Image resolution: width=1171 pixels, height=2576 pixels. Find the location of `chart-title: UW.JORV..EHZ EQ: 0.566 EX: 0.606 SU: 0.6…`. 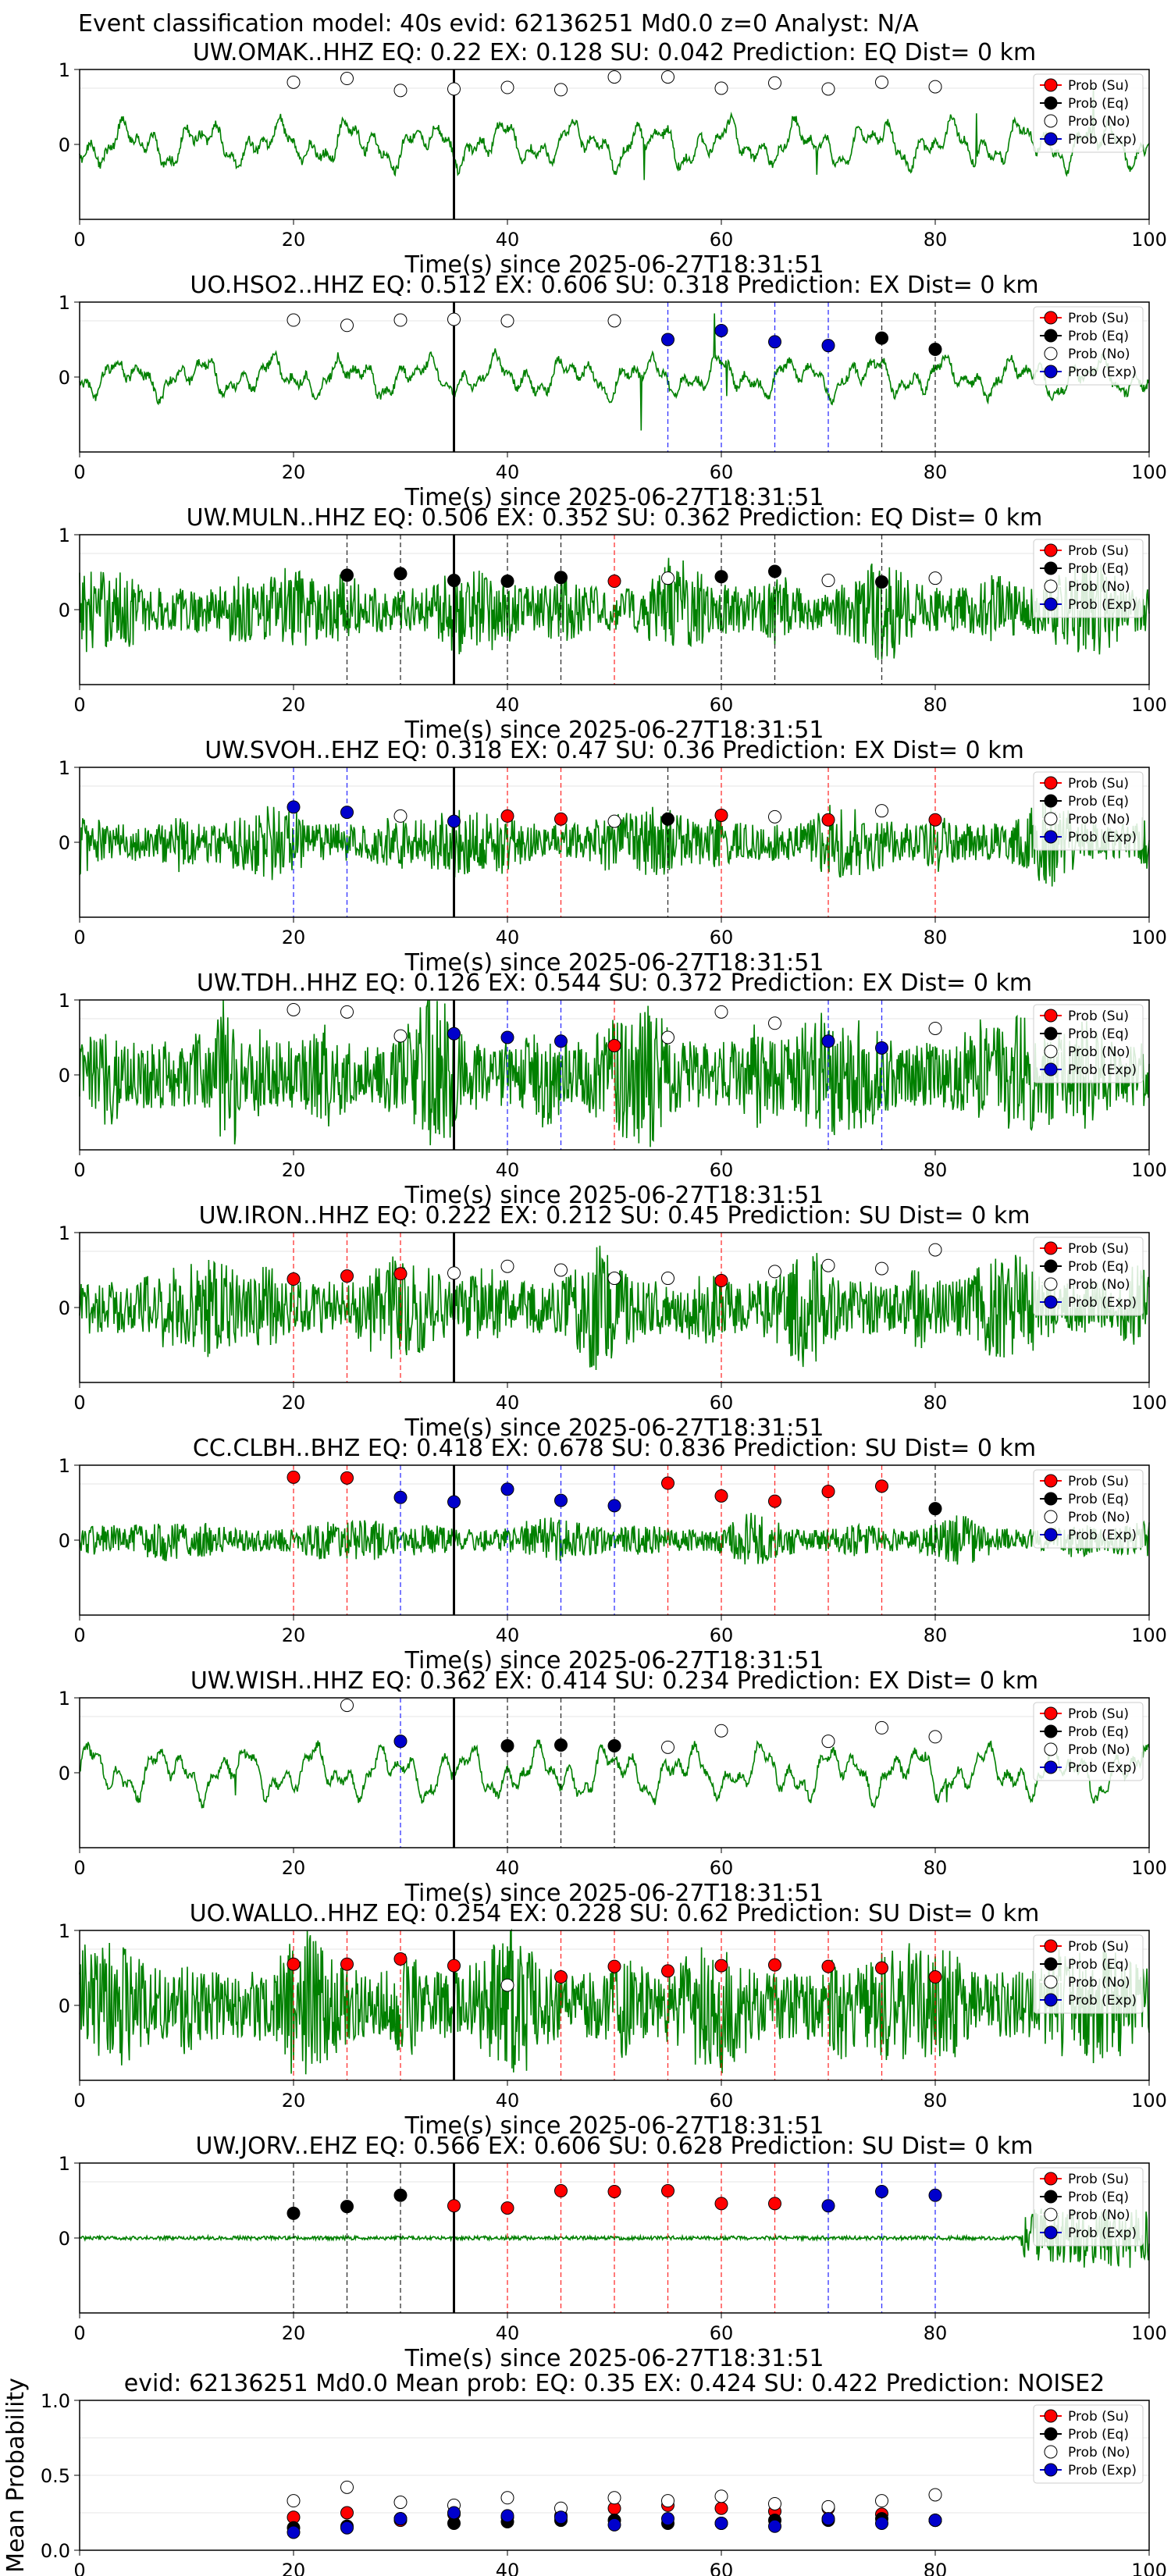

chart-title: UW.JORV..EHZ EQ: 0.566 EX: 0.606 SU: 0.6… is located at coordinates (615, 2146).